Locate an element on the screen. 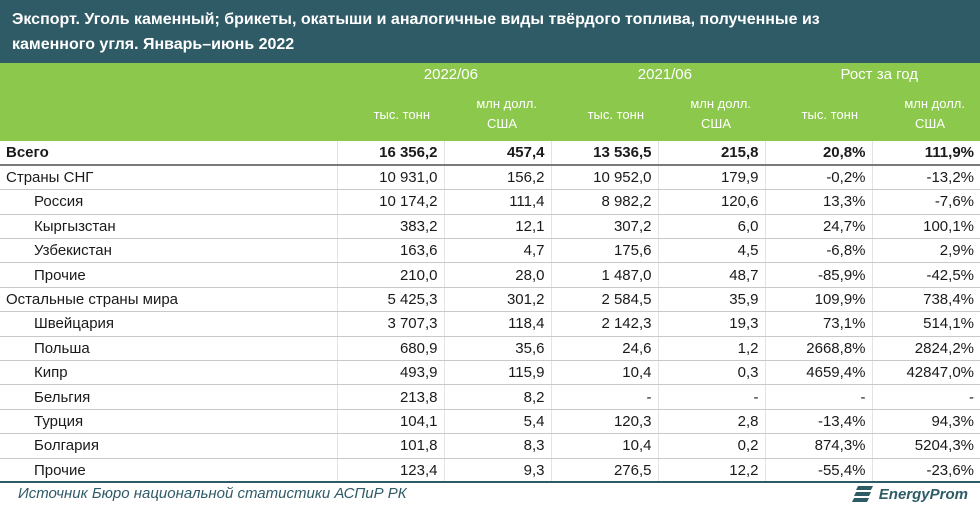 This screenshot has width=980, height=512. cell-tons-2021: 120,3 is located at coordinates (604, 422).